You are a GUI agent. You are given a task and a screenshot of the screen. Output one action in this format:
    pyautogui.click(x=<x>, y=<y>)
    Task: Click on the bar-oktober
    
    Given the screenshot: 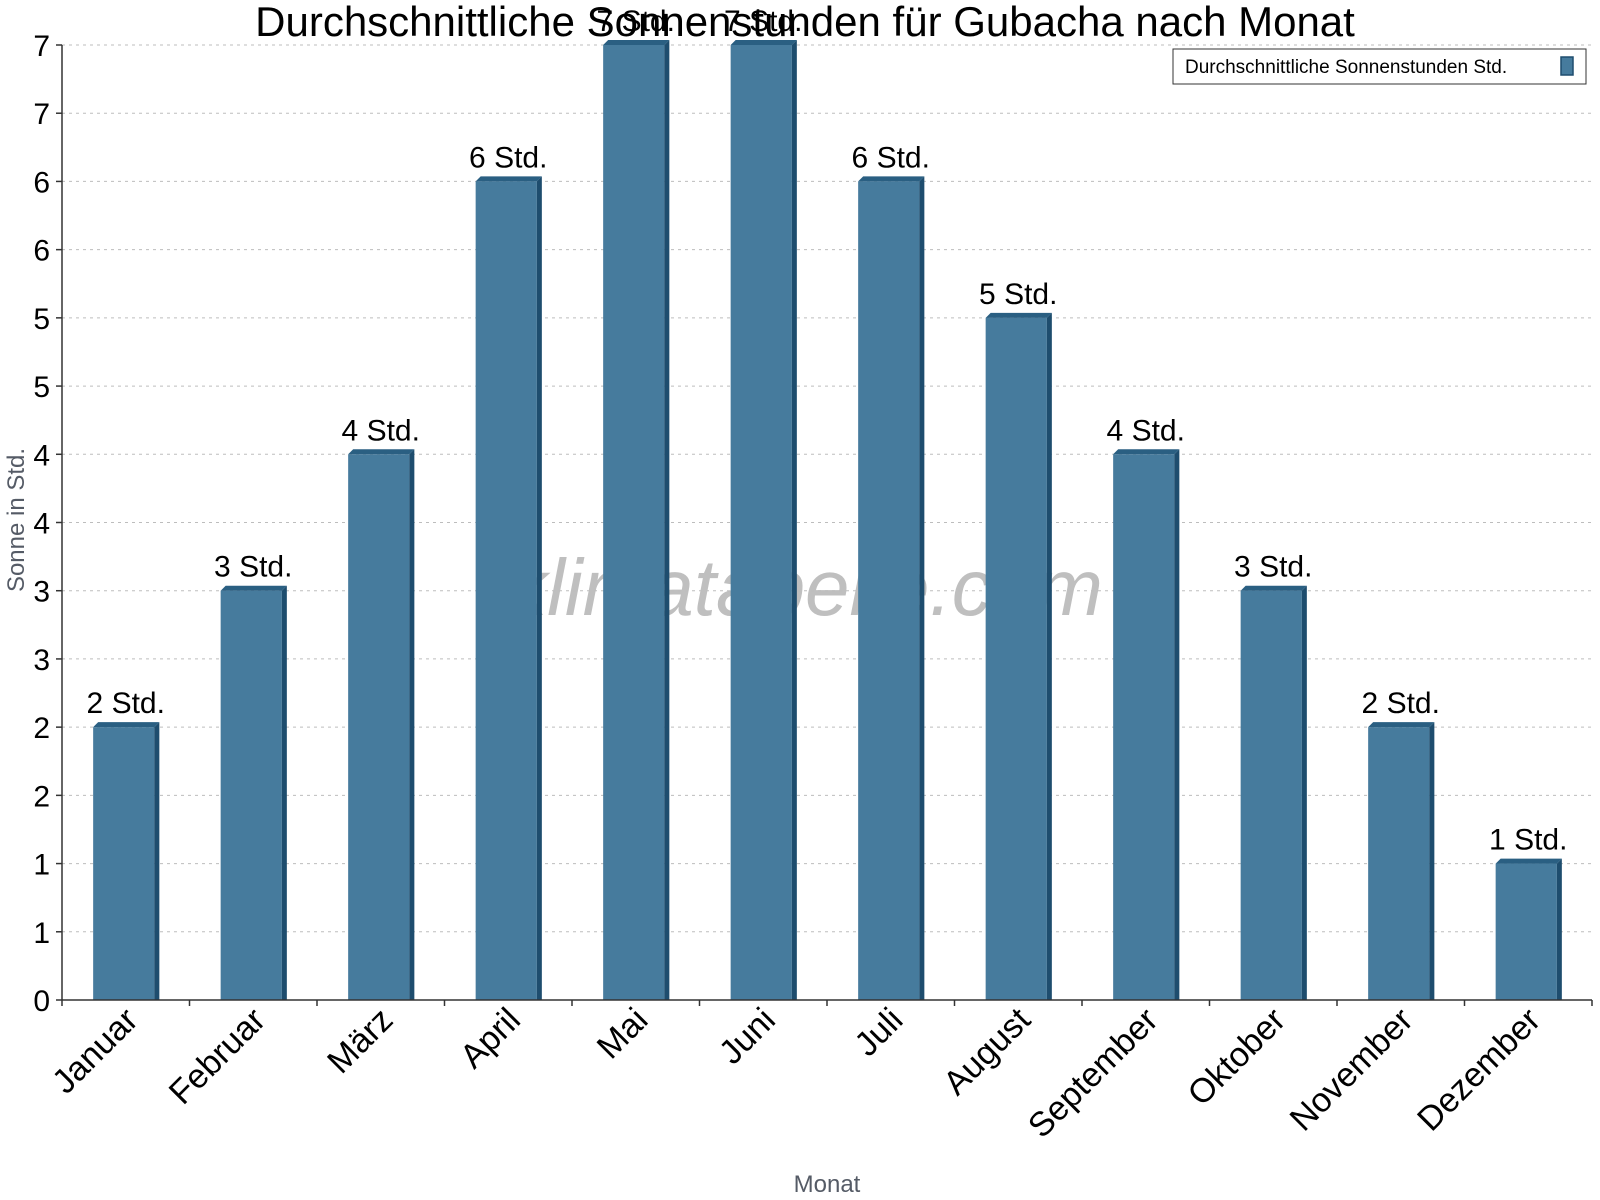 What is the action you would take?
    pyautogui.click(x=1273, y=792)
    